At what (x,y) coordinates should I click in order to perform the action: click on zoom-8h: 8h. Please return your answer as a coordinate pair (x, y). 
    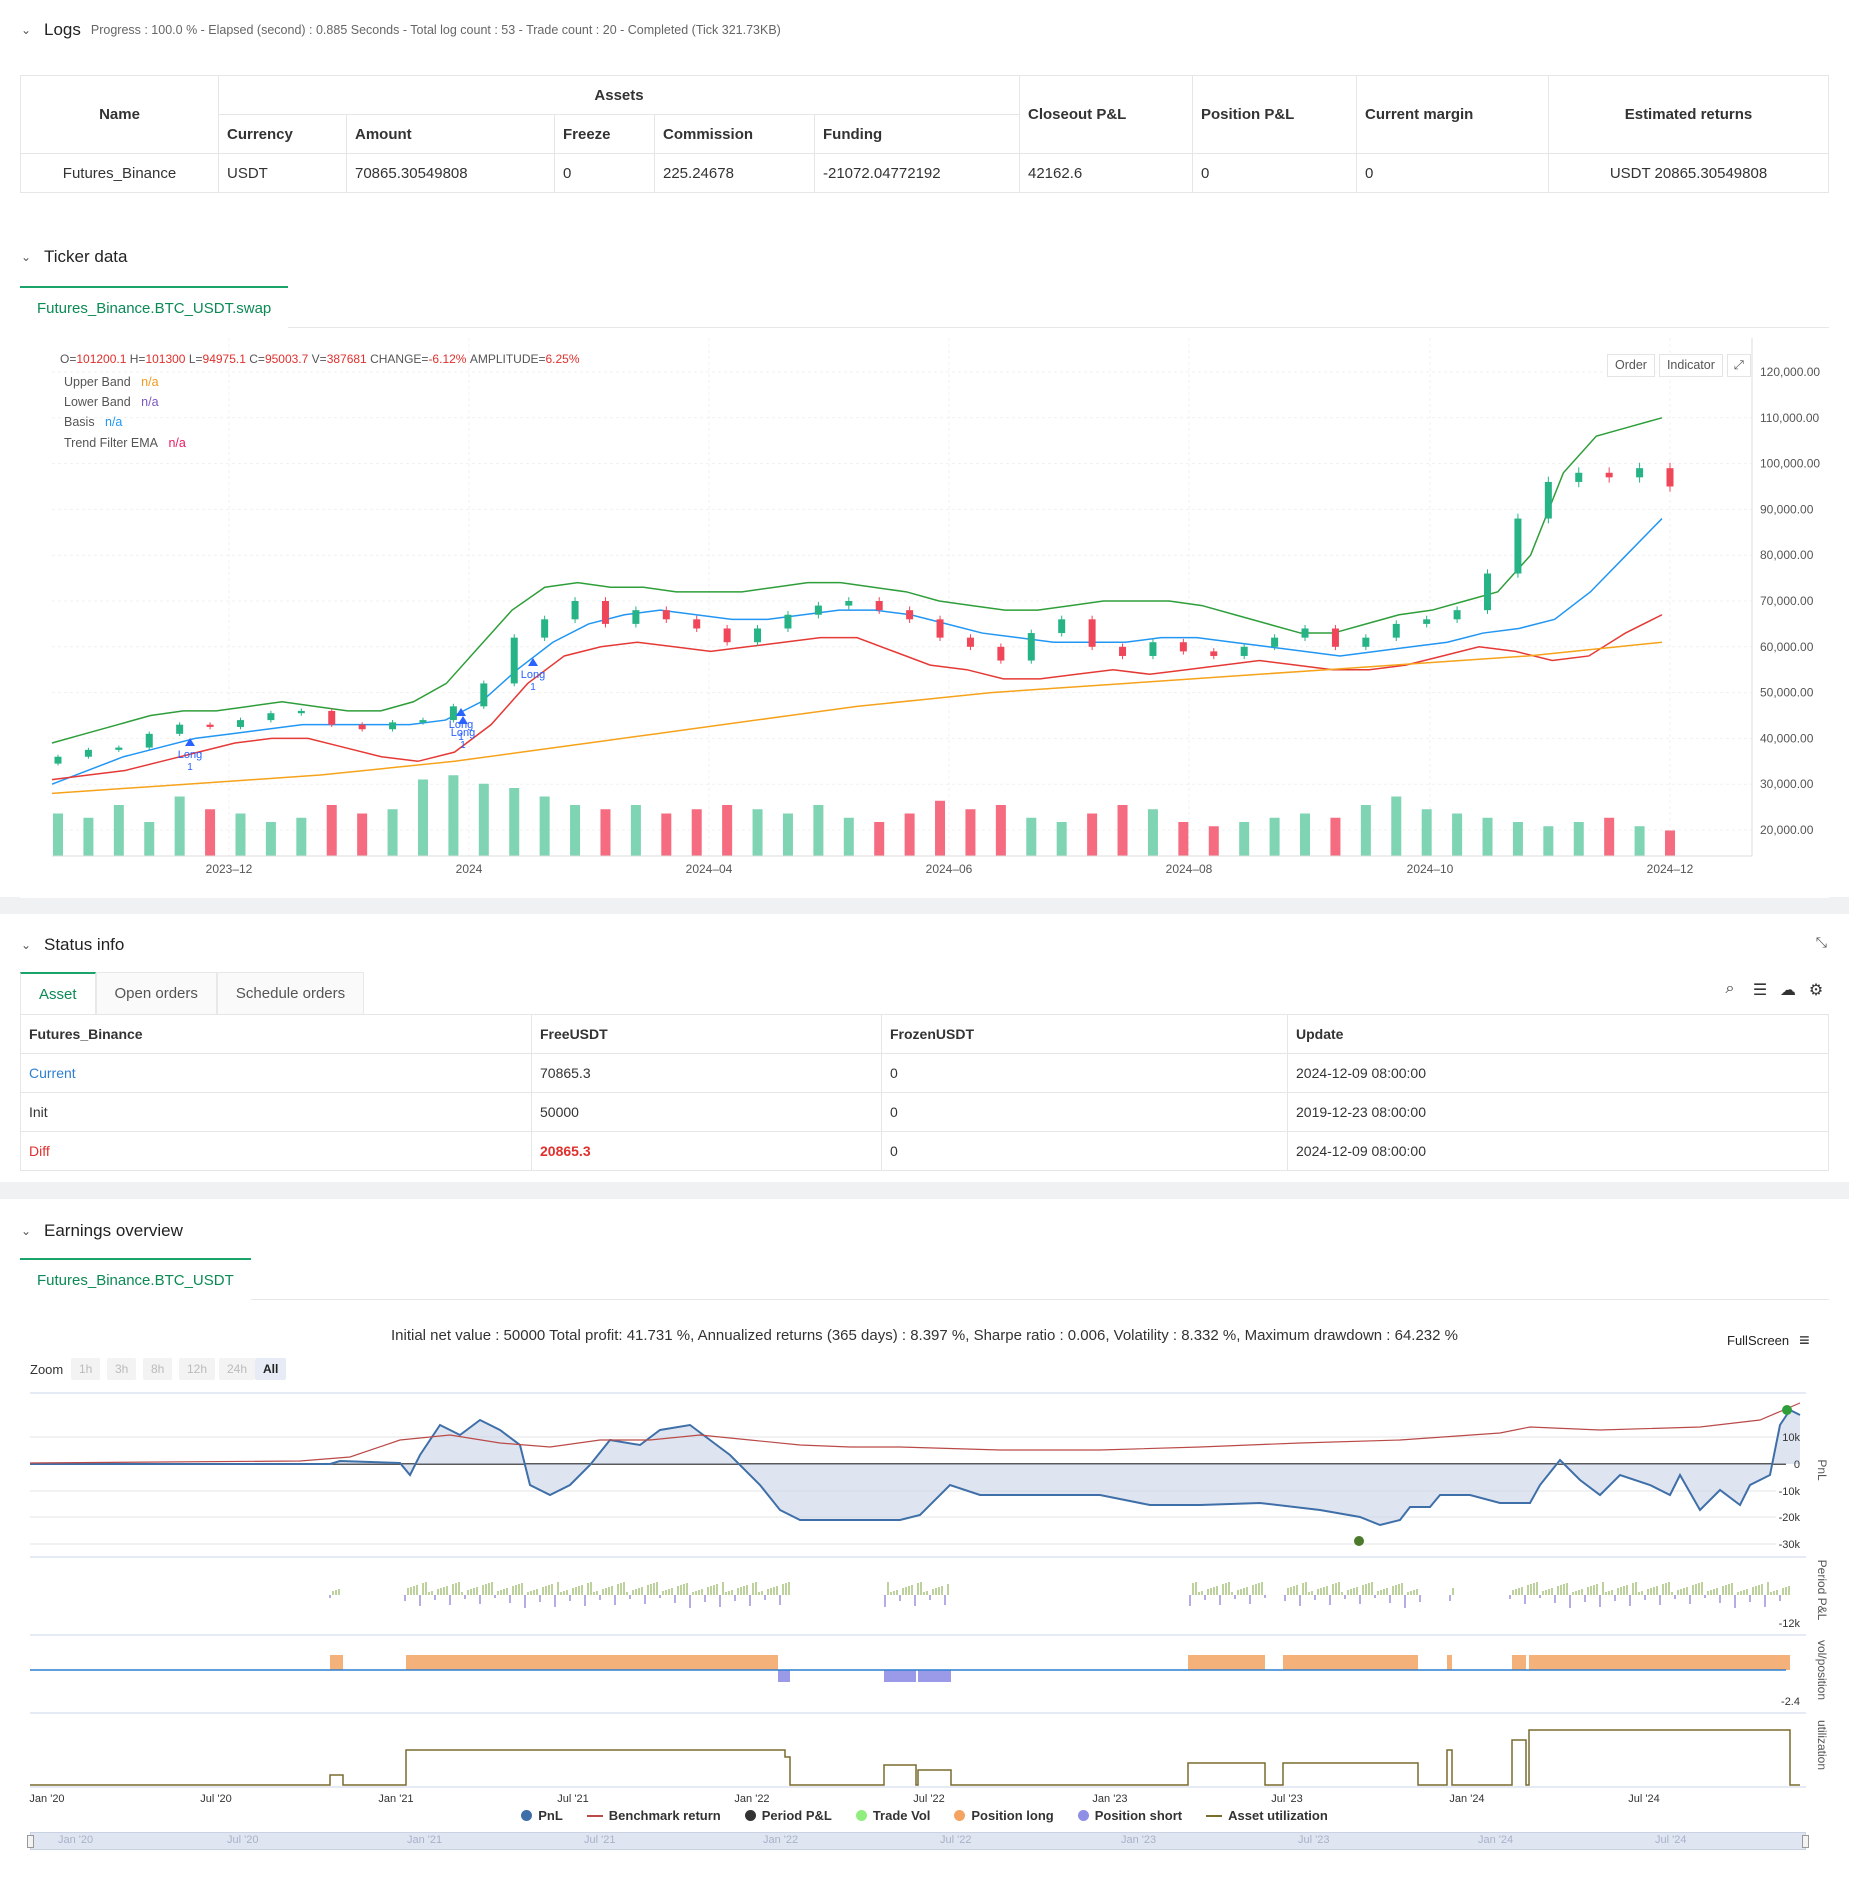
    Looking at the image, I should click on (158, 1369).